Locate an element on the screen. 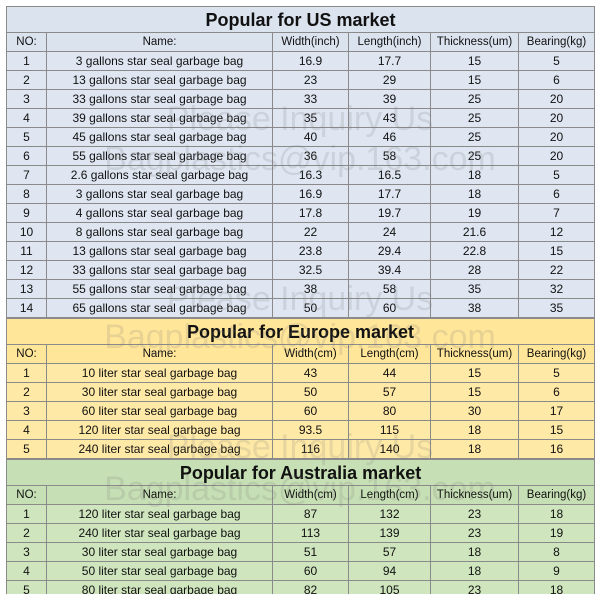  table-cell: 2 is located at coordinates (26, 80).